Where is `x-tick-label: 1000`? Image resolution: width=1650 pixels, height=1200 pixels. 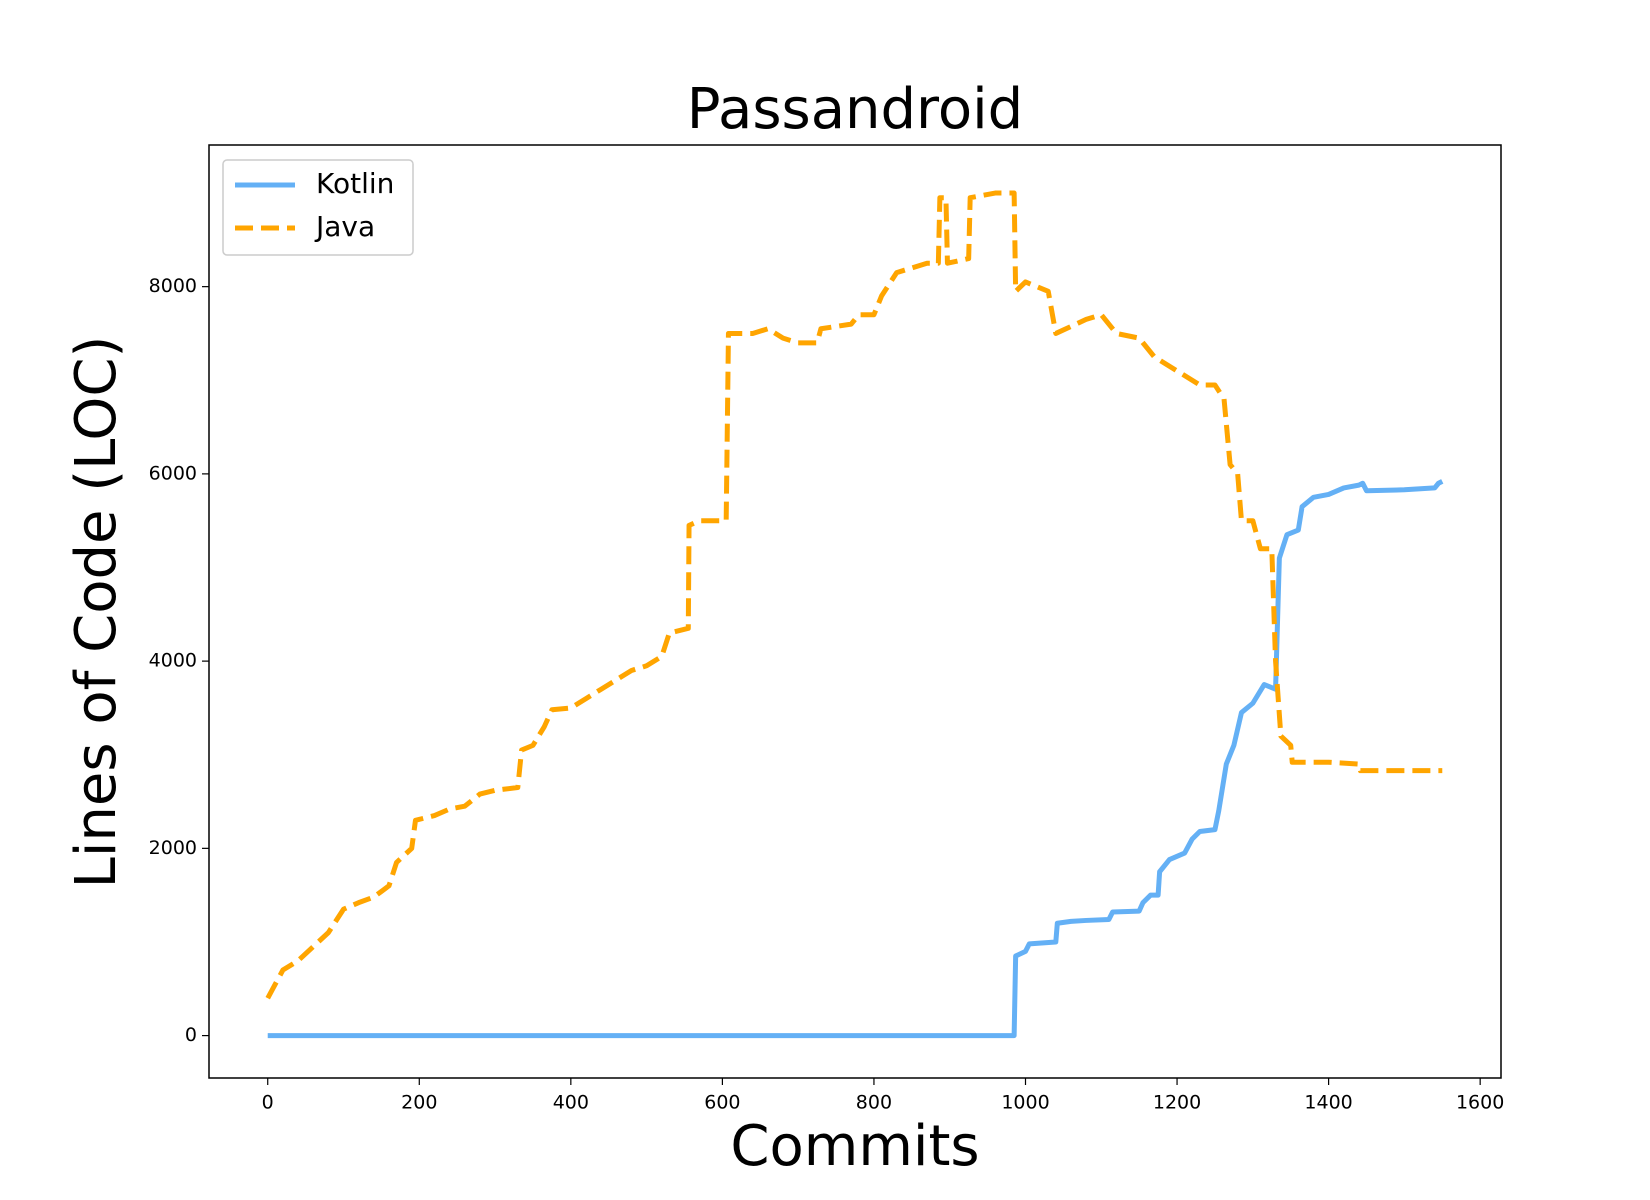 x-tick-label: 1000 is located at coordinates (1025, 1103).